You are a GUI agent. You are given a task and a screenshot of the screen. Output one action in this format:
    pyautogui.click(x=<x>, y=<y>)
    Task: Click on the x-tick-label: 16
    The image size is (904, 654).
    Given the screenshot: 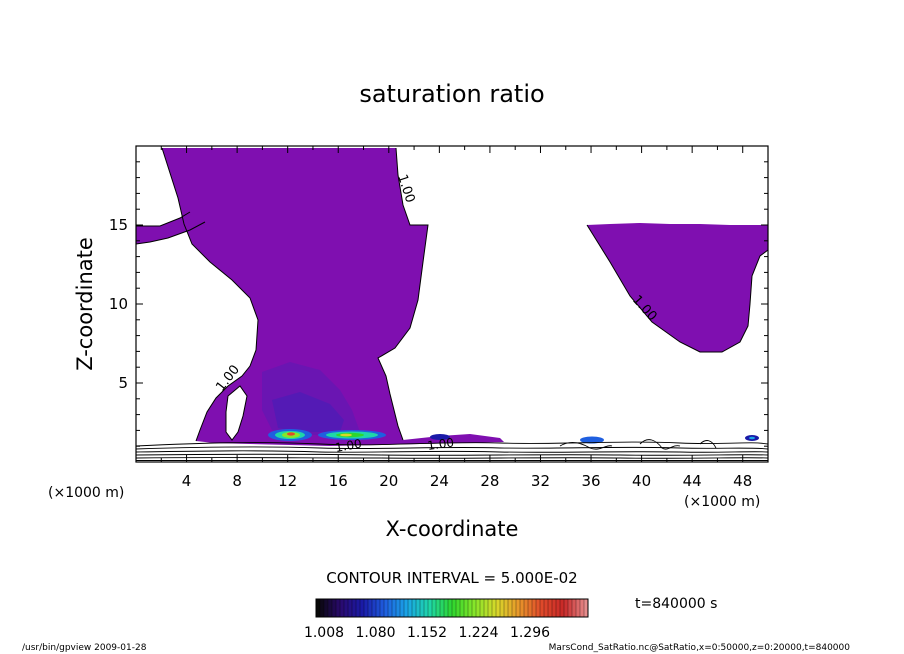 What is the action you would take?
    pyautogui.click(x=338, y=481)
    